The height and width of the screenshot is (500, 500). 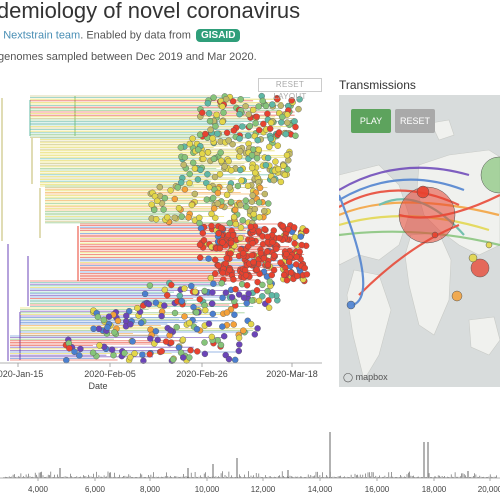 I want to click on map-reset-button: RESET, so click(x=415, y=121).